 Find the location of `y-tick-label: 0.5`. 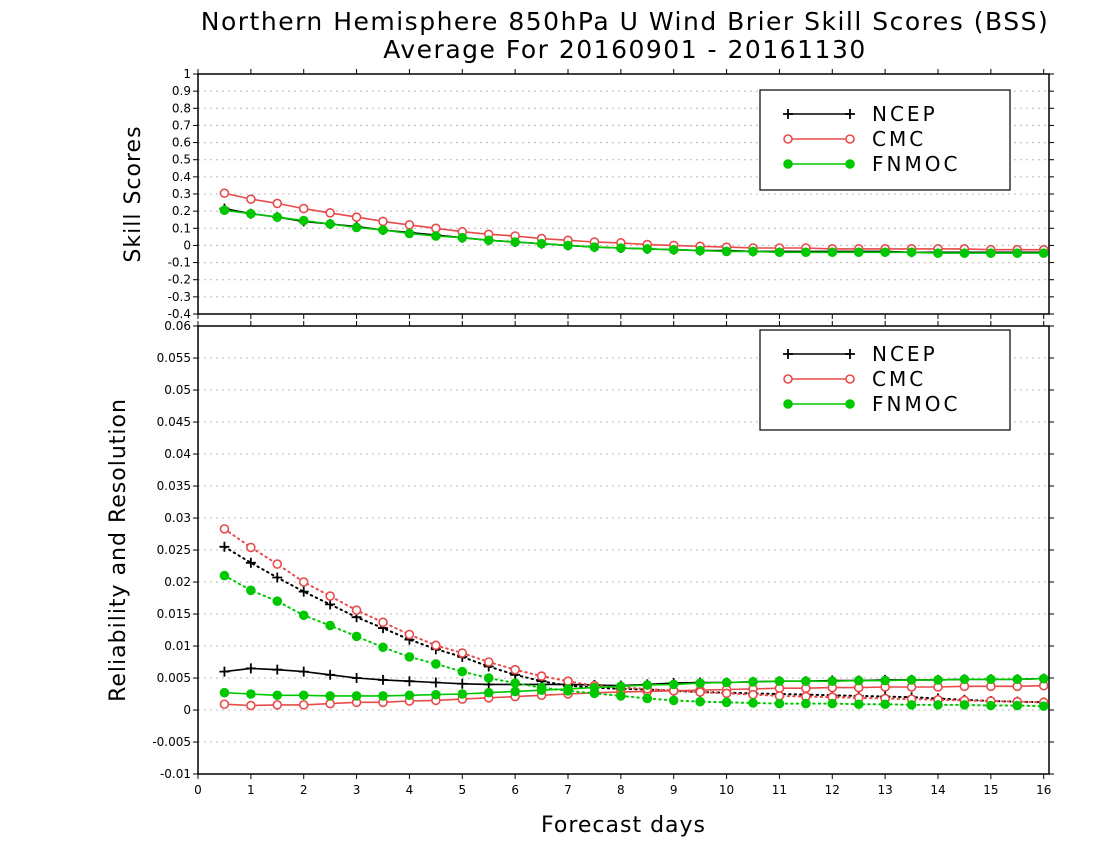

y-tick-label: 0.5 is located at coordinates (181, 160).